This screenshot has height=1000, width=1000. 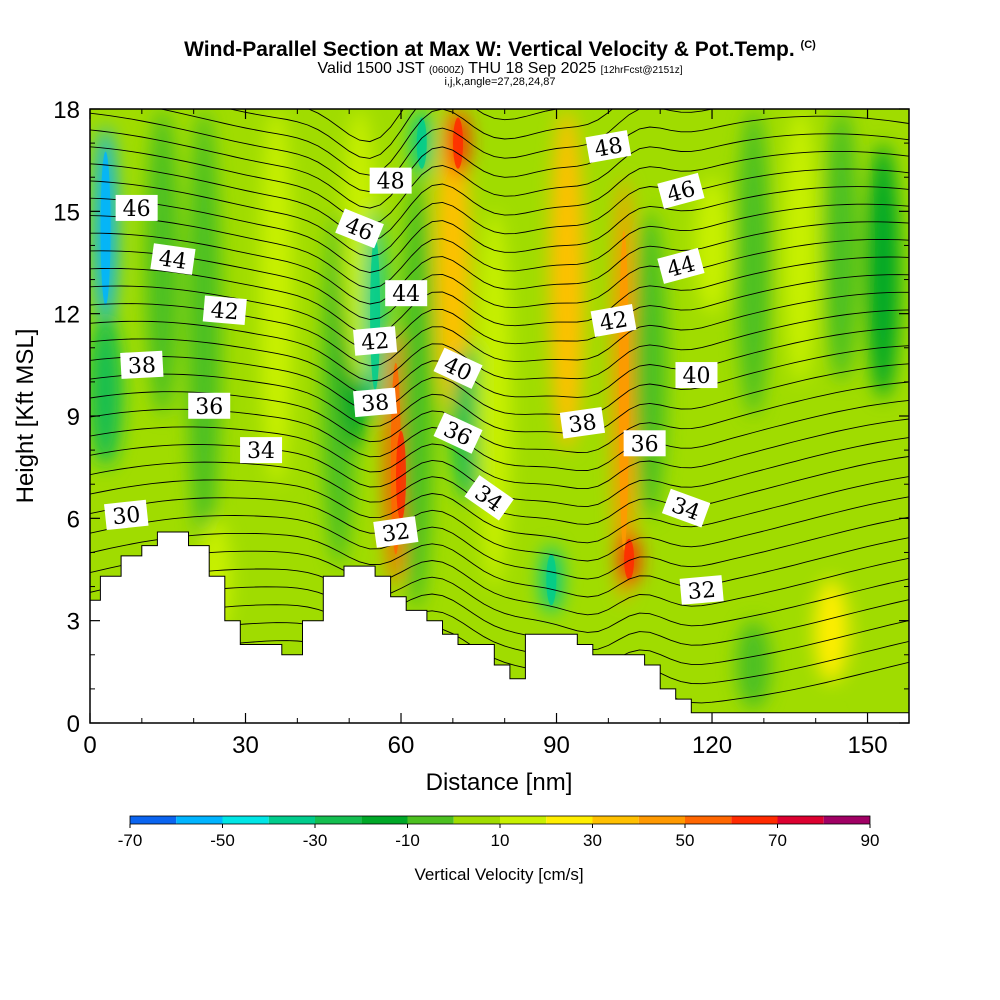 I want to click on theta-label-17: 36, so click(x=644, y=443).